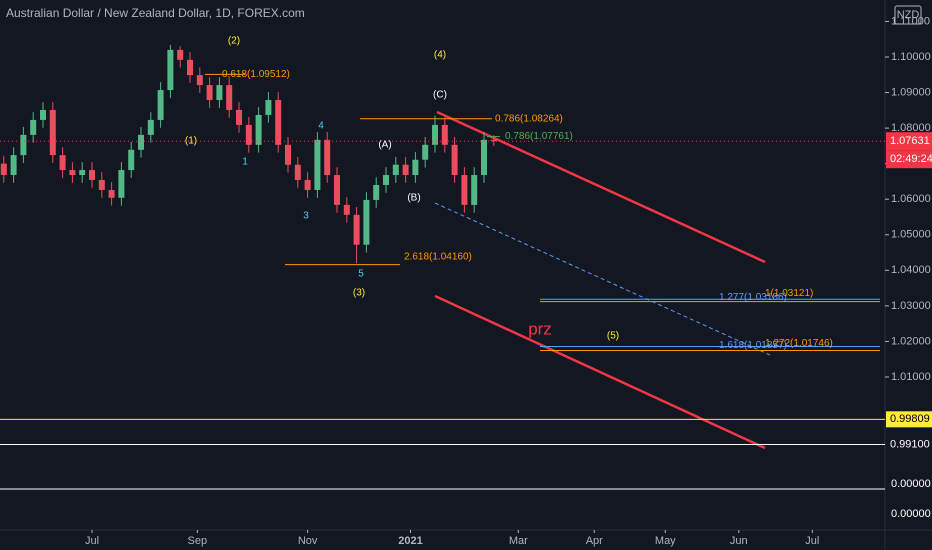  Describe the element at coordinates (911, 57) in the screenshot. I see `y-tick-label: 1.10000` at that location.